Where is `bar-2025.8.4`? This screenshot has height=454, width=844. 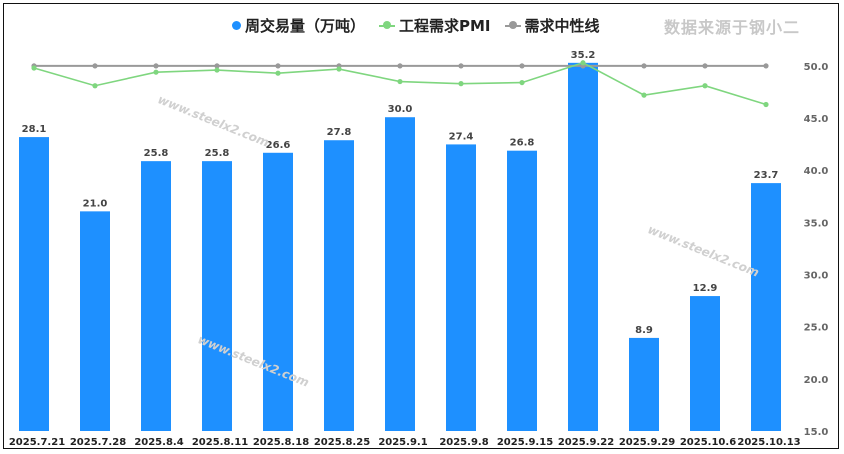
bar-2025.8.4 is located at coordinates (156, 296).